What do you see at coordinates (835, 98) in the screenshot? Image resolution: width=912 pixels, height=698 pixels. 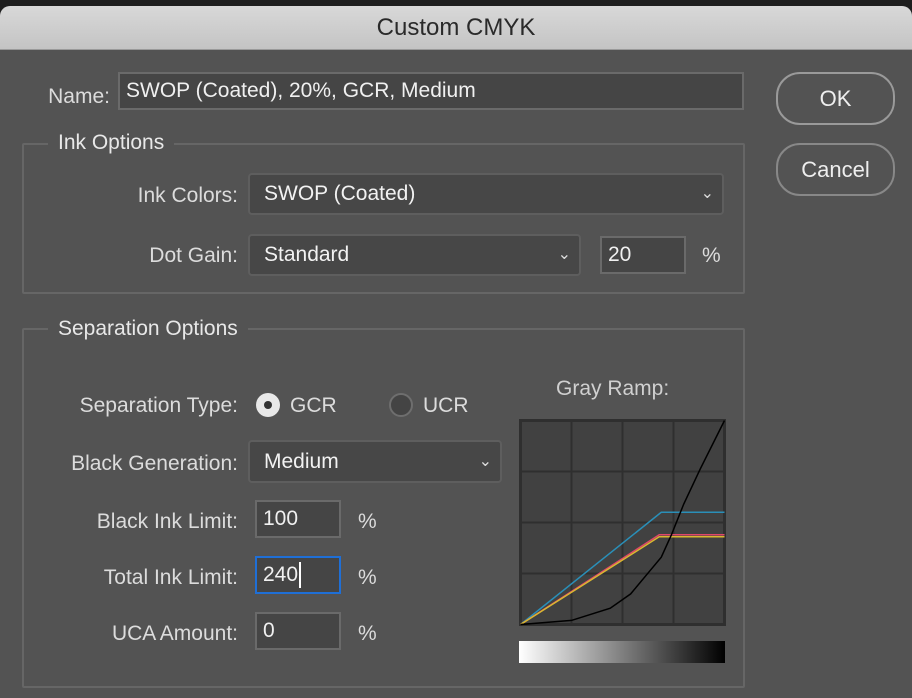 I see `ok-button: OK` at bounding box center [835, 98].